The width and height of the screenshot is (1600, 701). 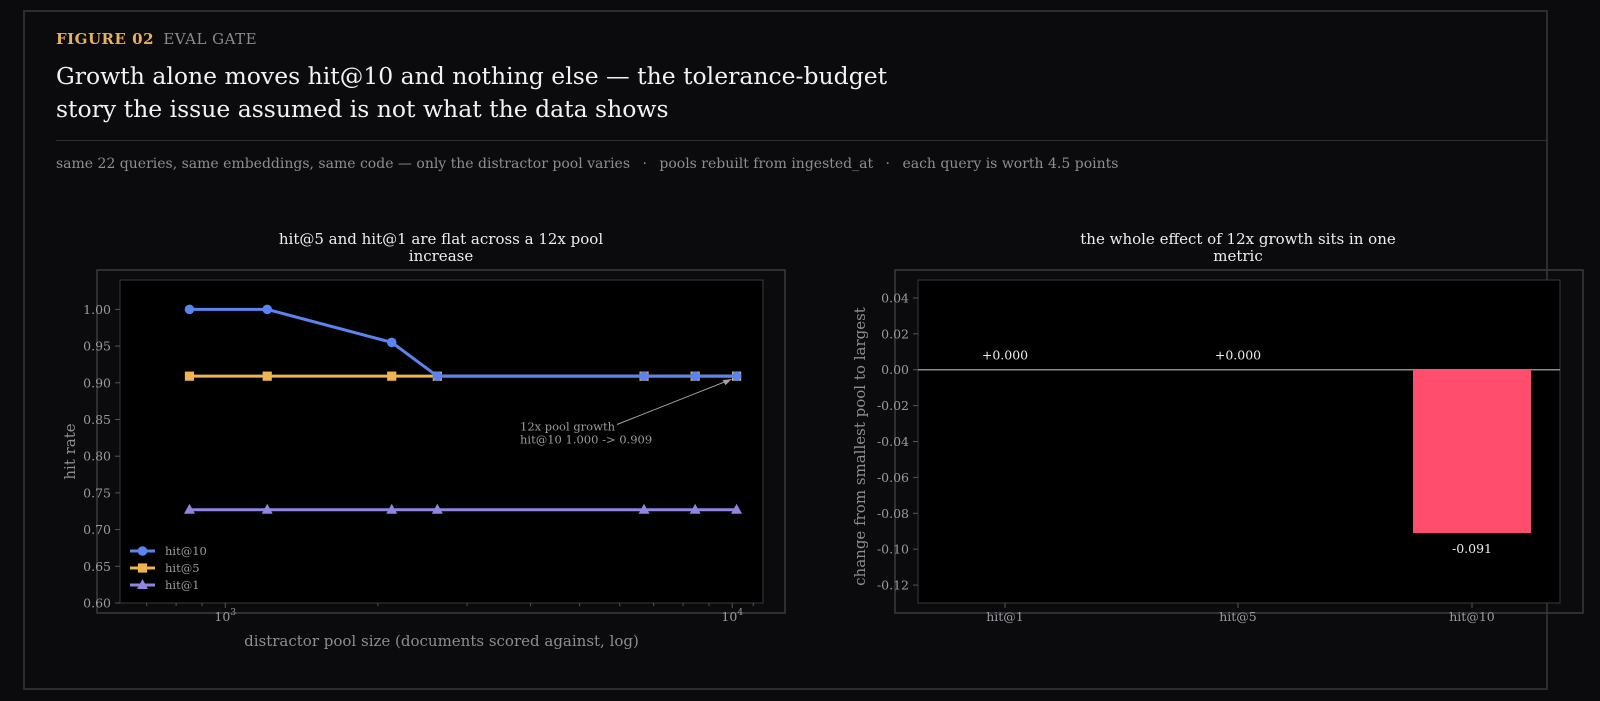 I want to click on figure-kicker: FIGURE 02 EVAL GATE, so click(x=156, y=39).